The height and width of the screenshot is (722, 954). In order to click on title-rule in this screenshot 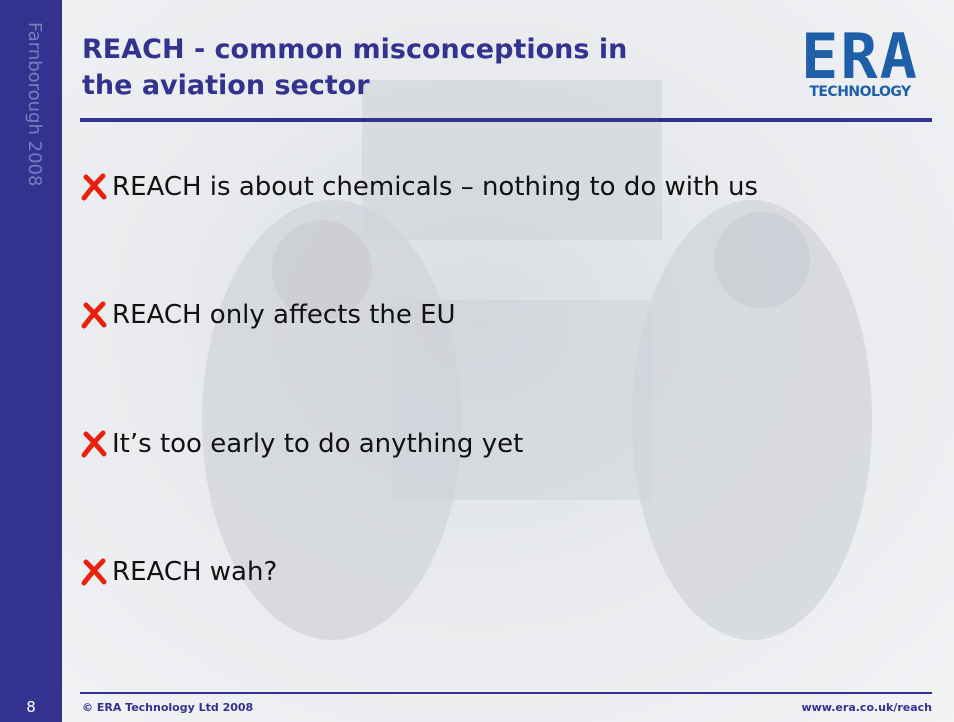, I will do `click(506, 120)`.